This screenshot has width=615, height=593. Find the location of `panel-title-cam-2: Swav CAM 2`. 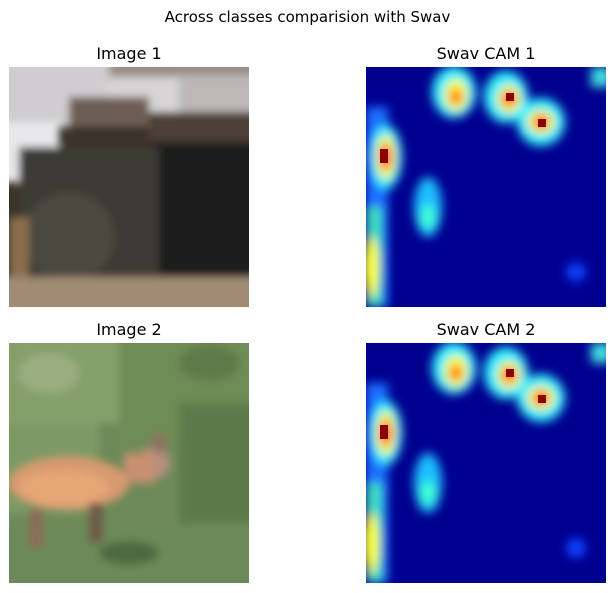

panel-title-cam-2: Swav CAM 2 is located at coordinates (486, 329).